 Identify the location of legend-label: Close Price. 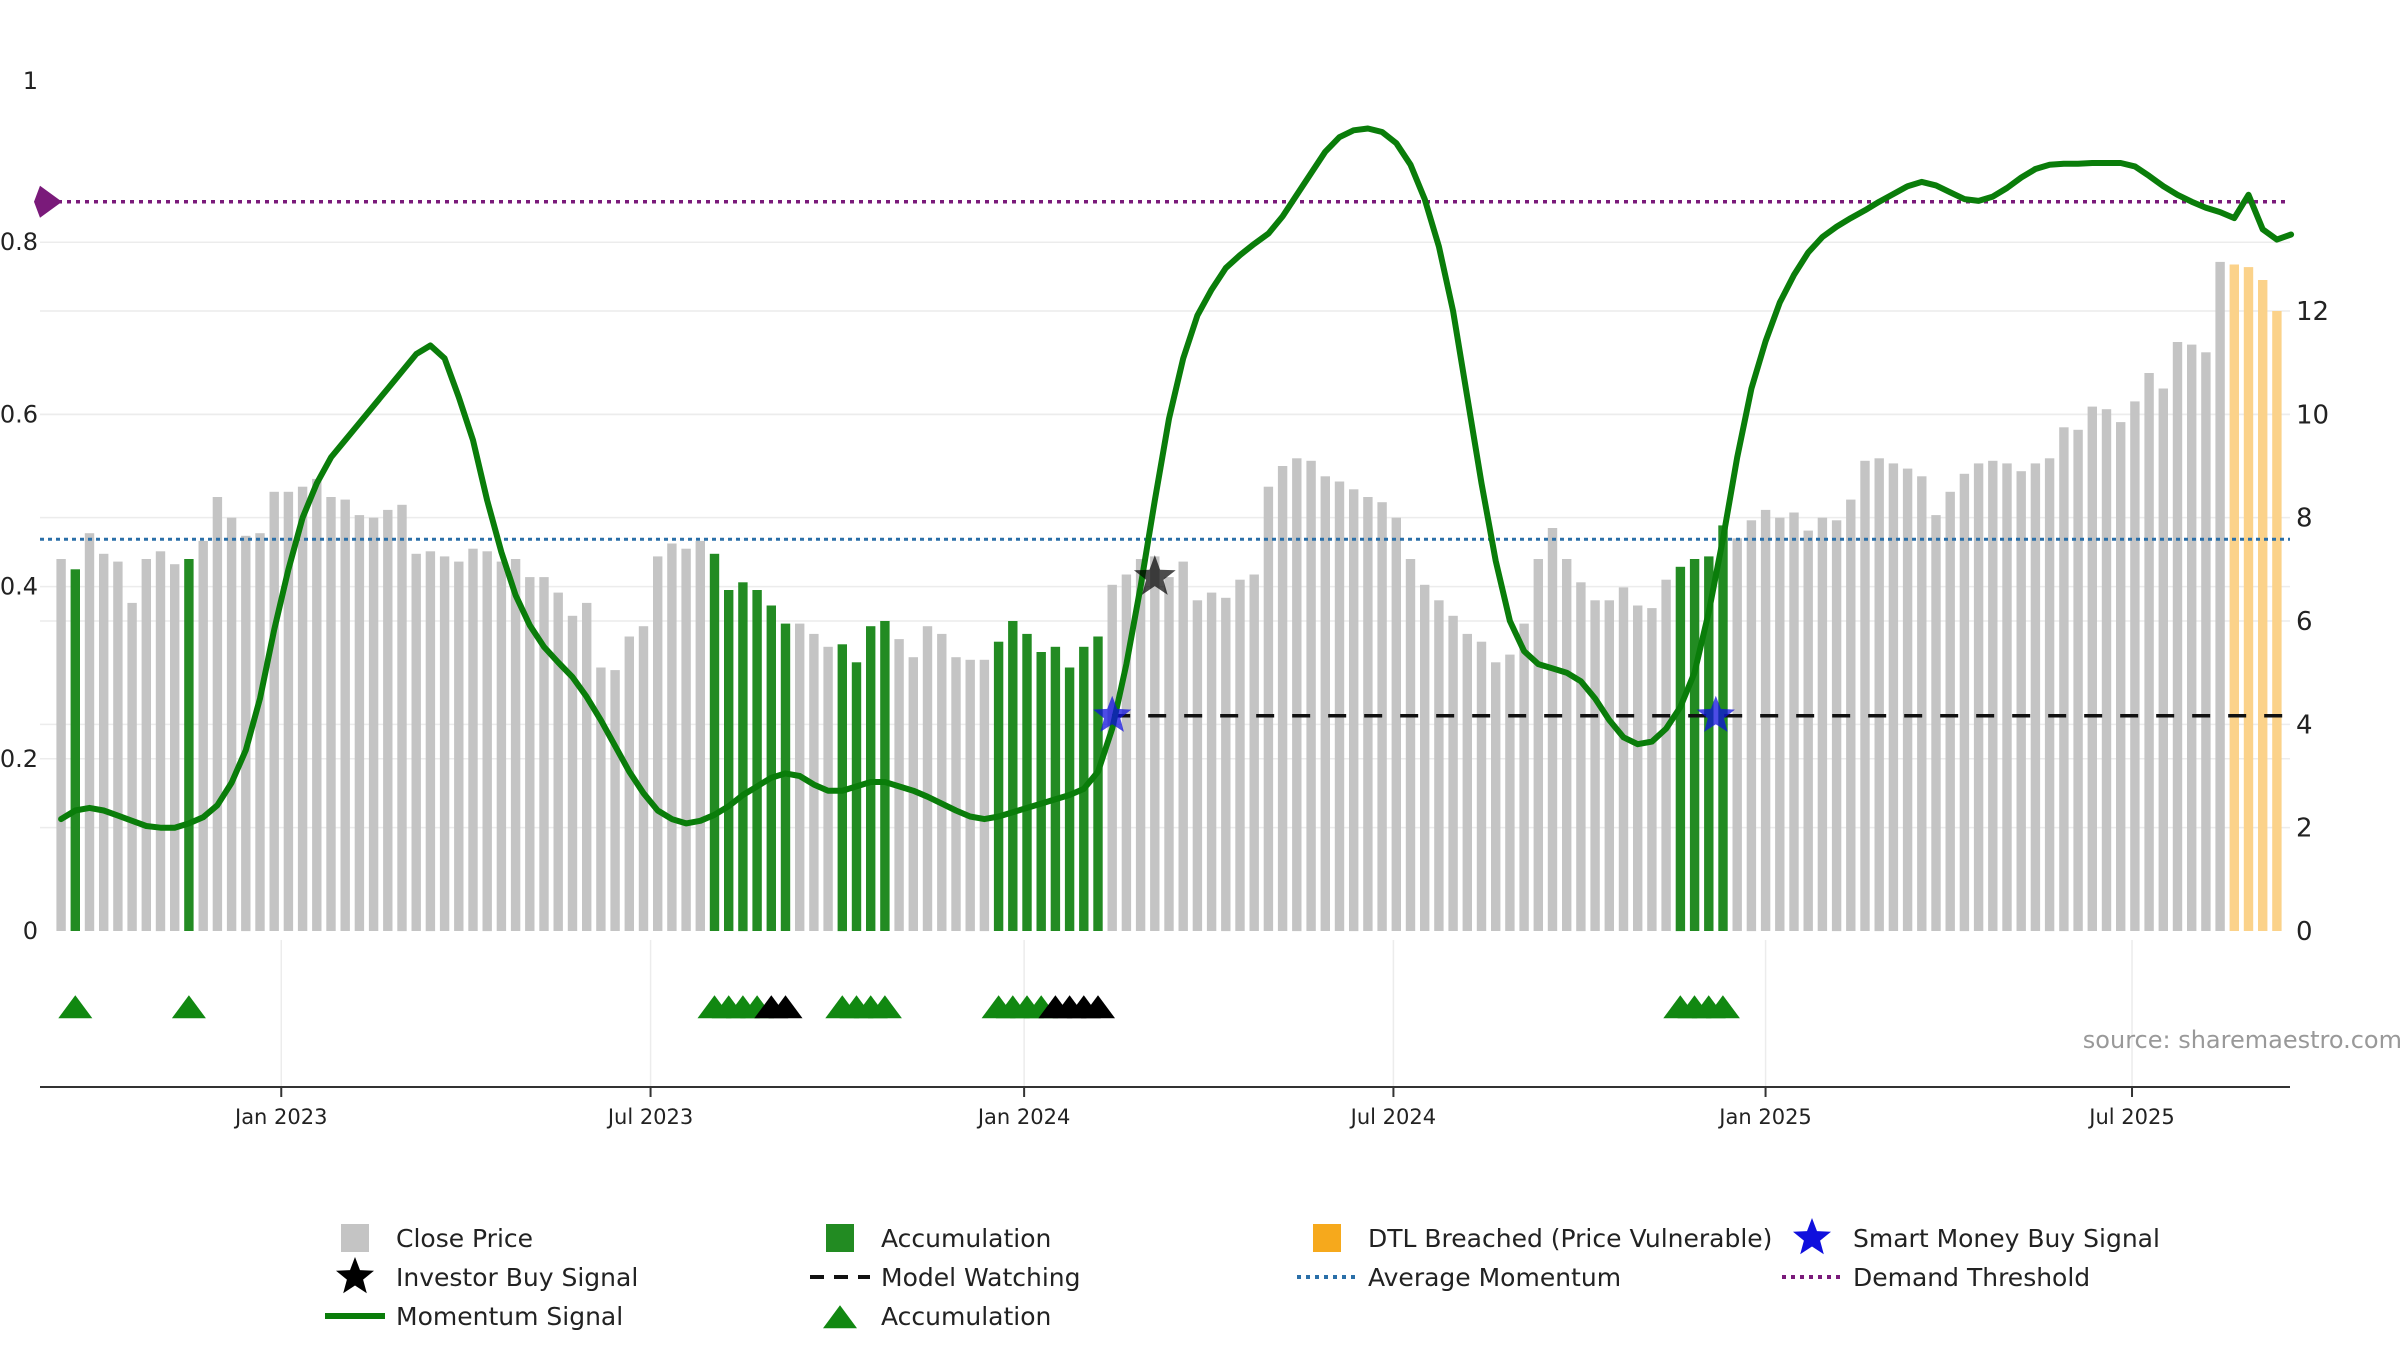
(464, 1238).